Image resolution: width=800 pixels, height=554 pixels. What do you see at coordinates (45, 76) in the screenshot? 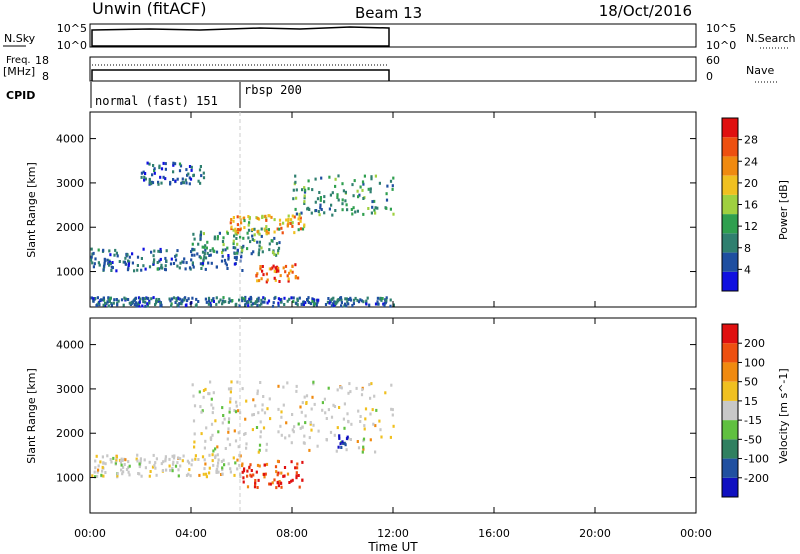
I see `freq-tick-bottom: 8` at bounding box center [45, 76].